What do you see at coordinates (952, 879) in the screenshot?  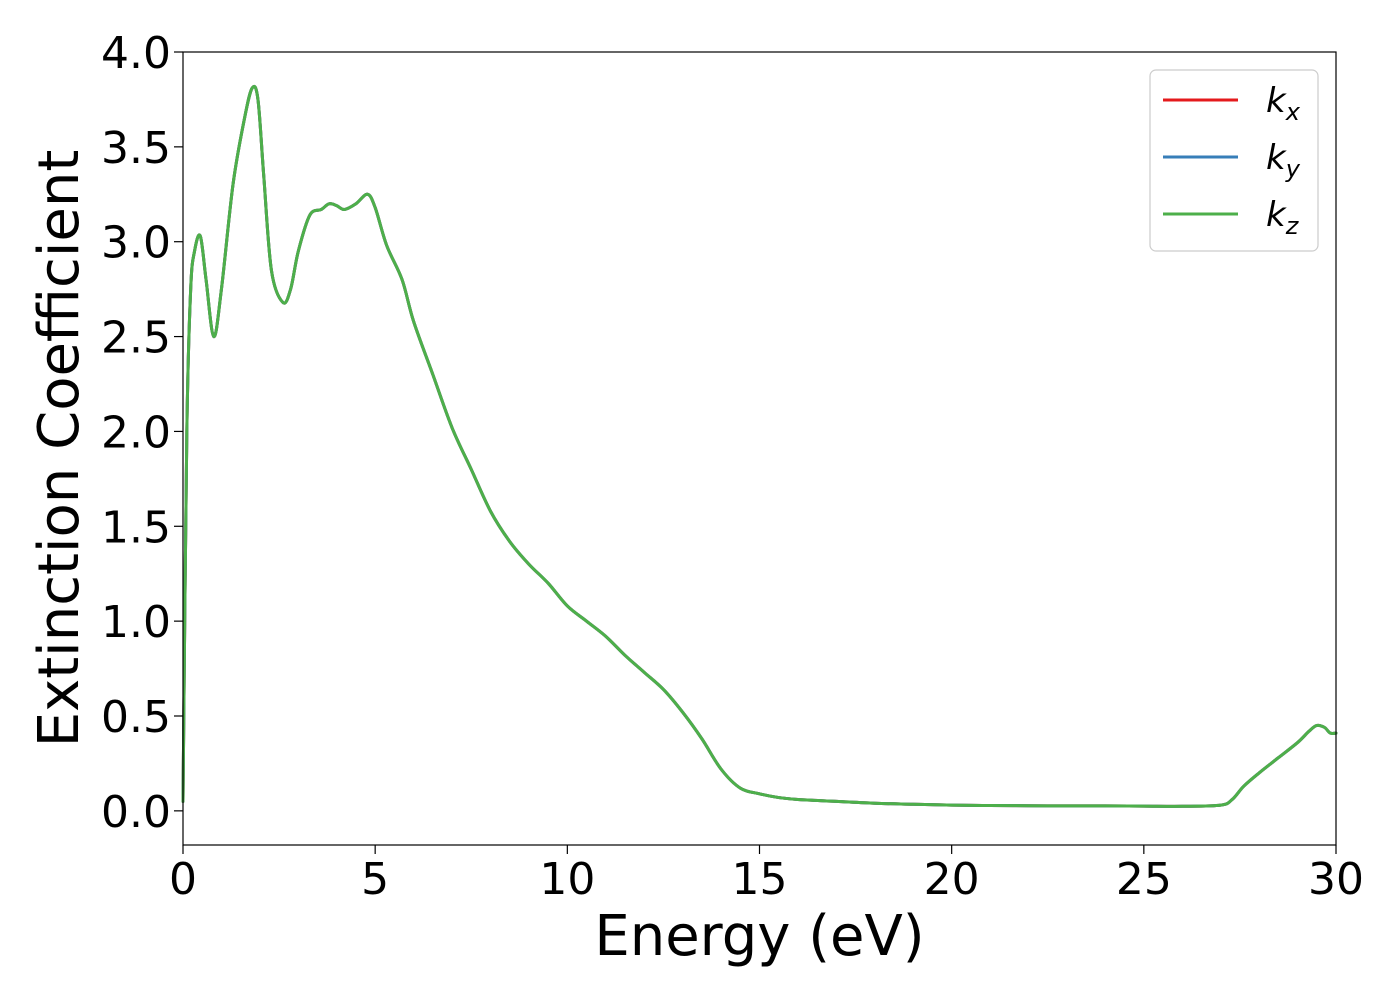 I see `x-tick-label: 20` at bounding box center [952, 879].